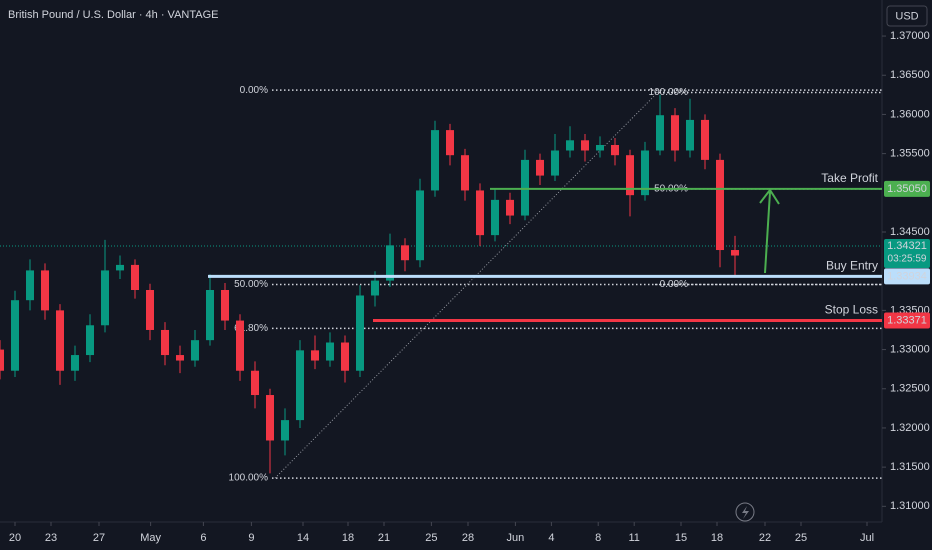  Describe the element at coordinates (910, 467) in the screenshot. I see `y-tick-label: 1.31500` at that location.